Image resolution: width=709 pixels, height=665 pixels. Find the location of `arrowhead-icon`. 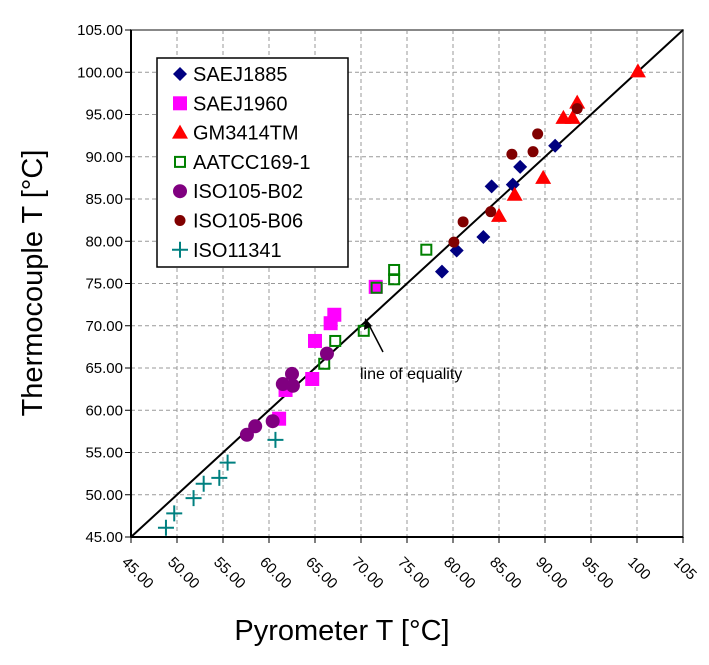

arrowhead-icon is located at coordinates (368, 324).